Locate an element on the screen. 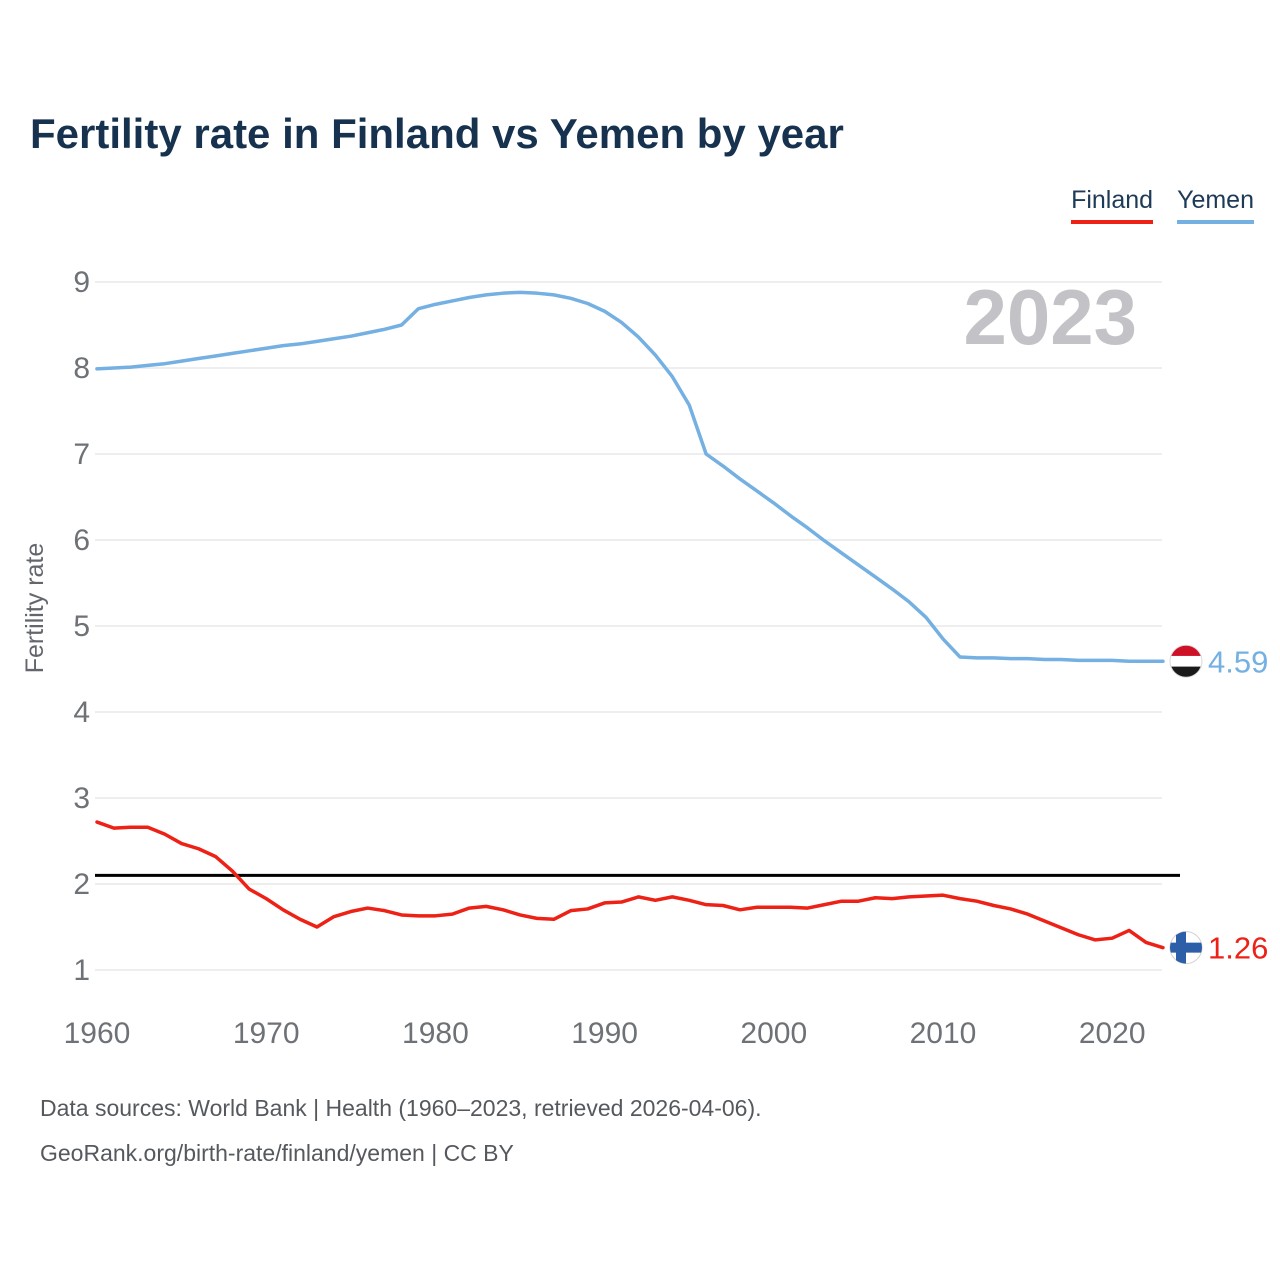 Image resolution: width=1280 pixels, height=1280 pixels. x-tick-label: 2010 is located at coordinates (943, 1033).